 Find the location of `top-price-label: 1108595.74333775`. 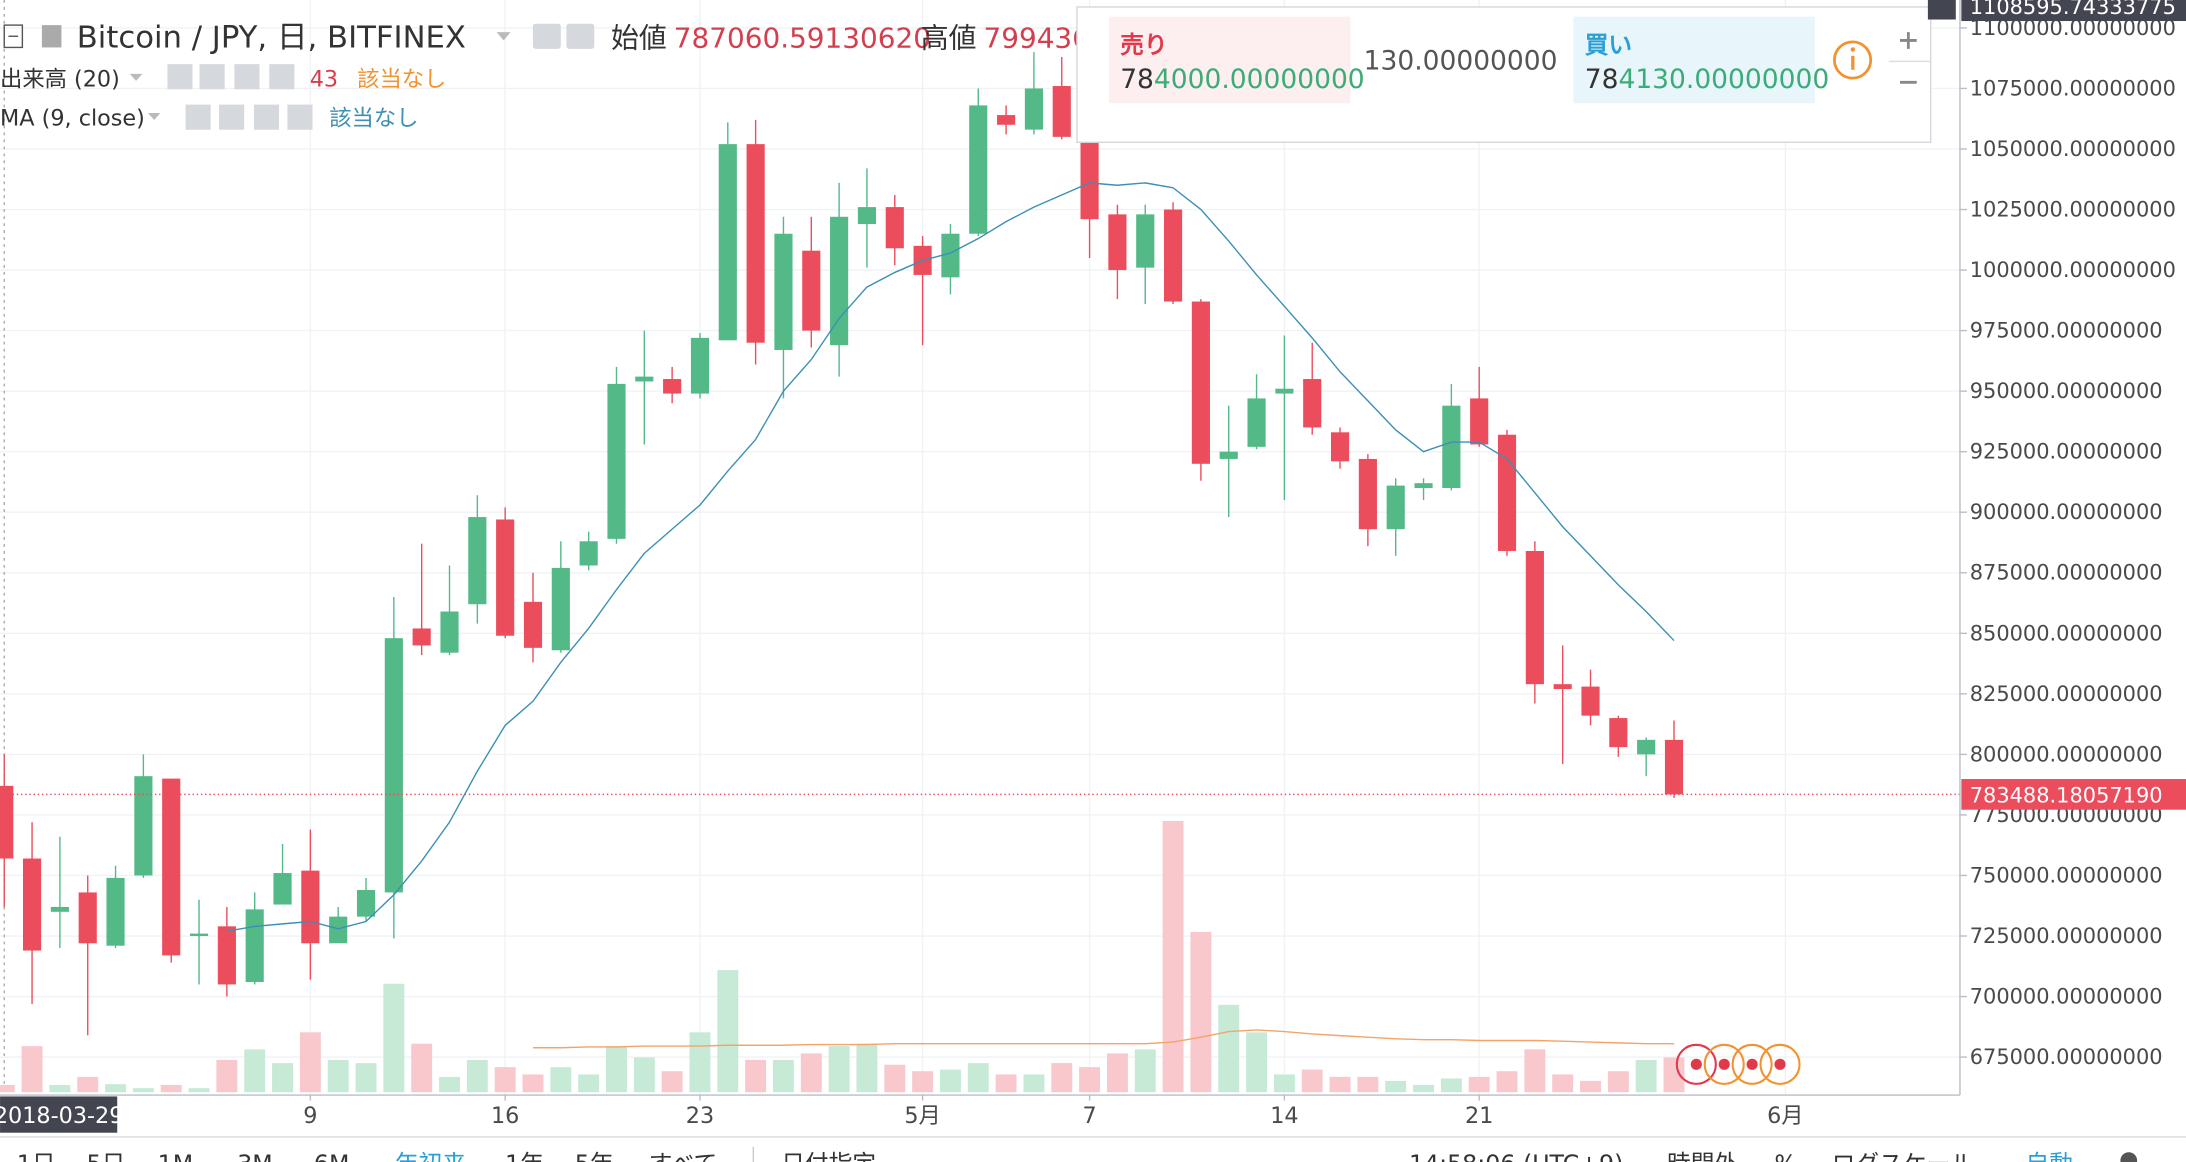

top-price-label: 1108595.74333775 is located at coordinates (2073, 9).